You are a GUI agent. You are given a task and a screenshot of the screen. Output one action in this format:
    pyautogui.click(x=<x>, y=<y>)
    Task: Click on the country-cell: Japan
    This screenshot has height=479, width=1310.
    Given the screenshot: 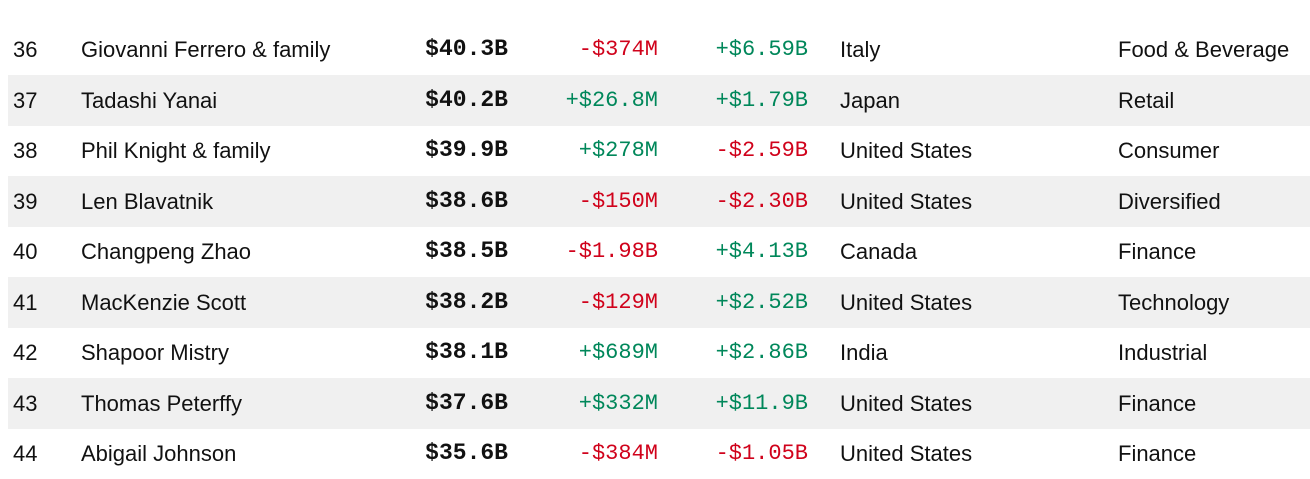 What is the action you would take?
    pyautogui.click(x=970, y=100)
    